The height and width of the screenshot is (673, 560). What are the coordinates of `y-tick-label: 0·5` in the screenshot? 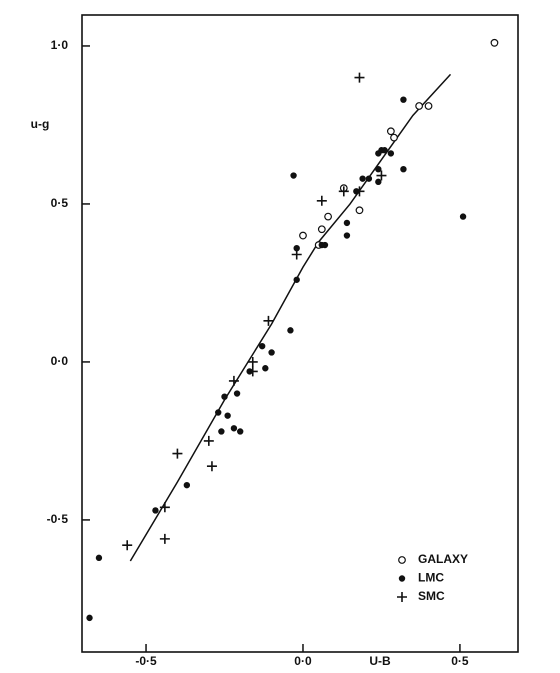 It's located at (60, 203).